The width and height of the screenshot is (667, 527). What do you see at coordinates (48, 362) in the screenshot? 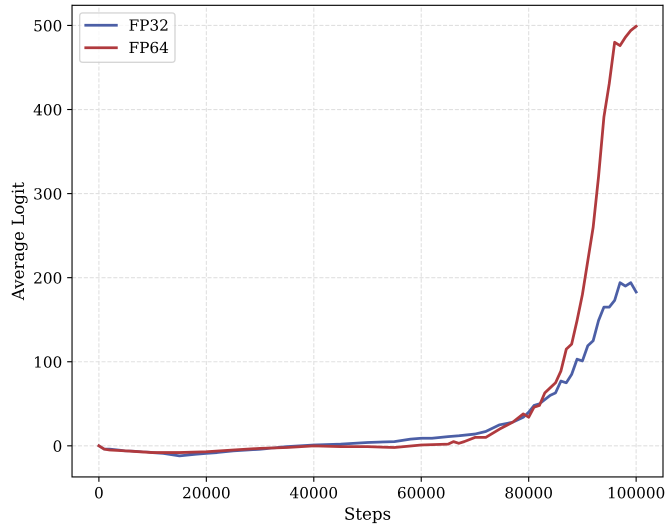
I see `y-tick-label: 100` at bounding box center [48, 362].